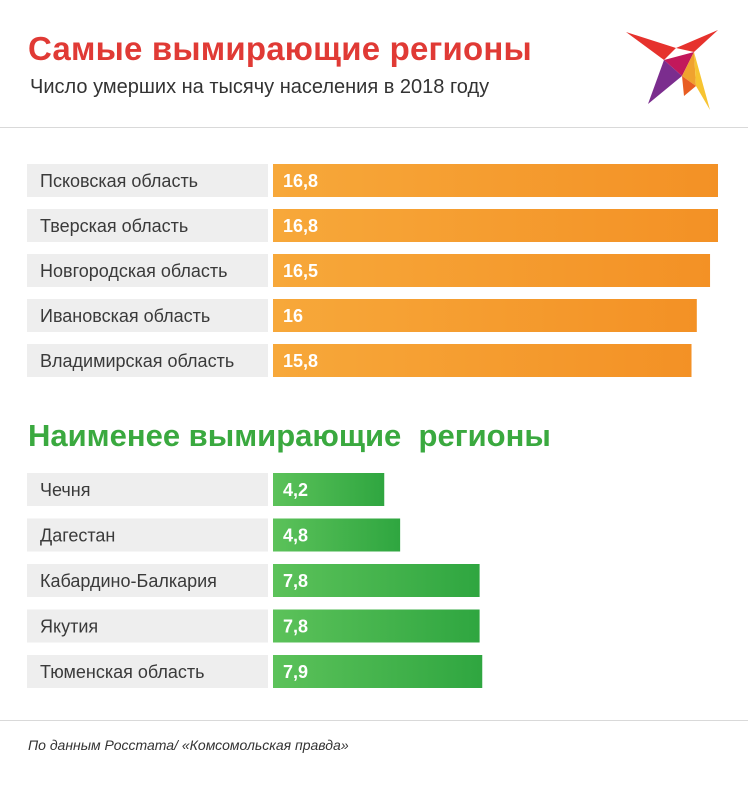 Image resolution: width=748 pixels, height=786 pixels. What do you see at coordinates (122, 672) in the screenshot?
I see `category-label: Тюменская область` at bounding box center [122, 672].